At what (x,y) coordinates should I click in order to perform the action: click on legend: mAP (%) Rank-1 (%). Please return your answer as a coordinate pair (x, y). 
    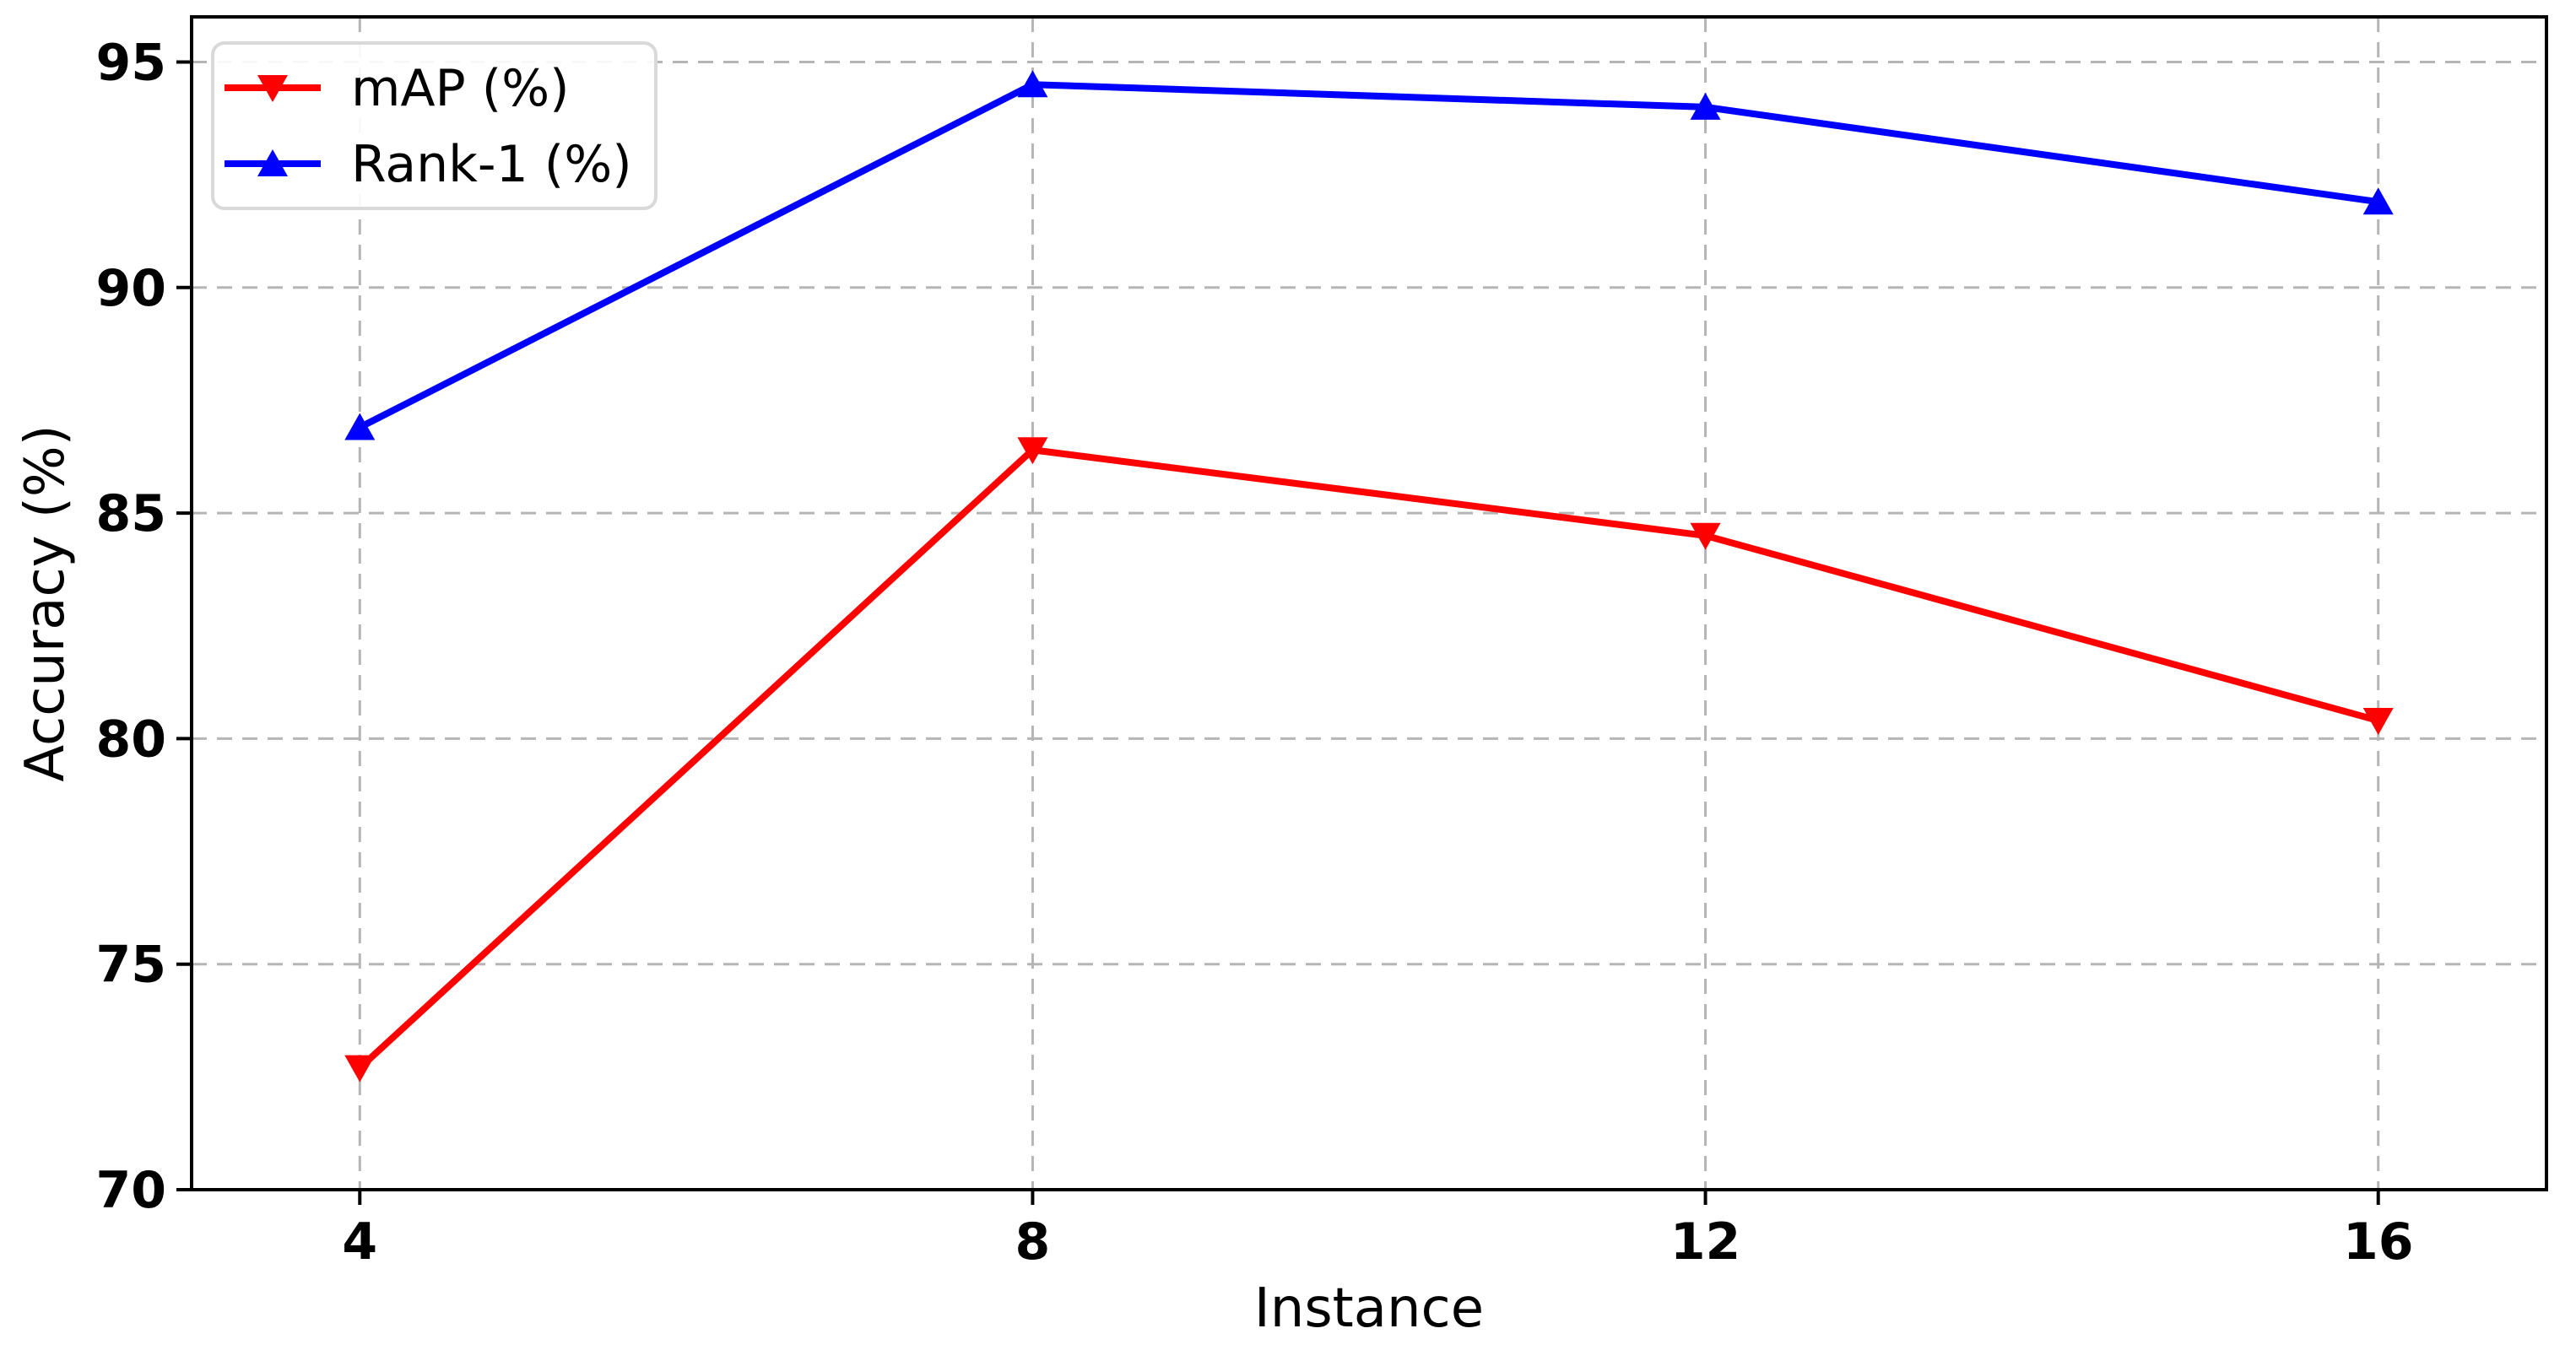
    Looking at the image, I should click on (434, 125).